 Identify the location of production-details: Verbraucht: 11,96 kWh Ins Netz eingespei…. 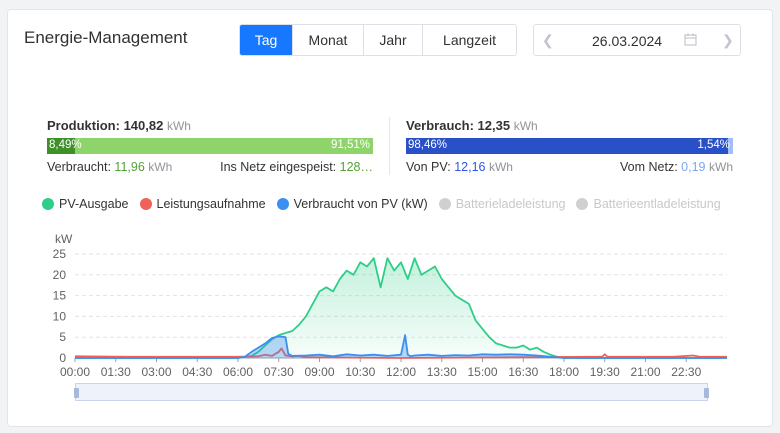
(210, 168).